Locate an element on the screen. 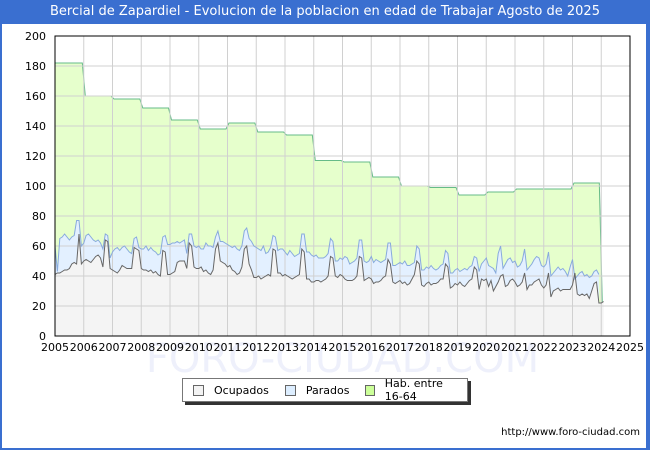 This screenshot has height=450, width=650. x-tick-label: 2023 is located at coordinates (573, 347).